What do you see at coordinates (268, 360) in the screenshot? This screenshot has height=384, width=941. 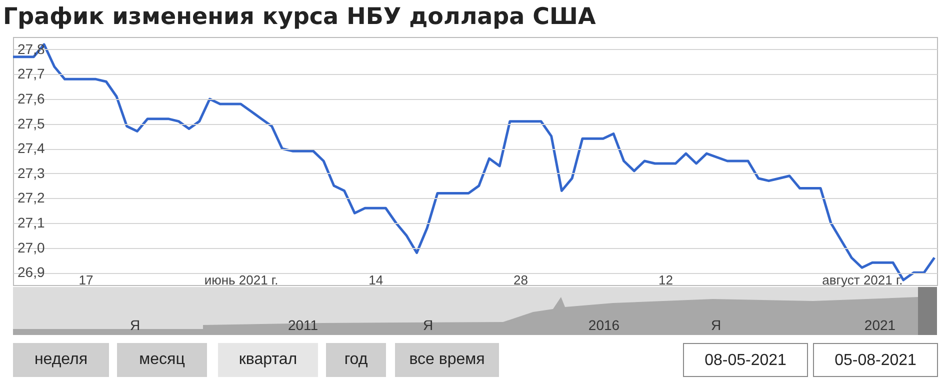 I see `range-button: квартал` at bounding box center [268, 360].